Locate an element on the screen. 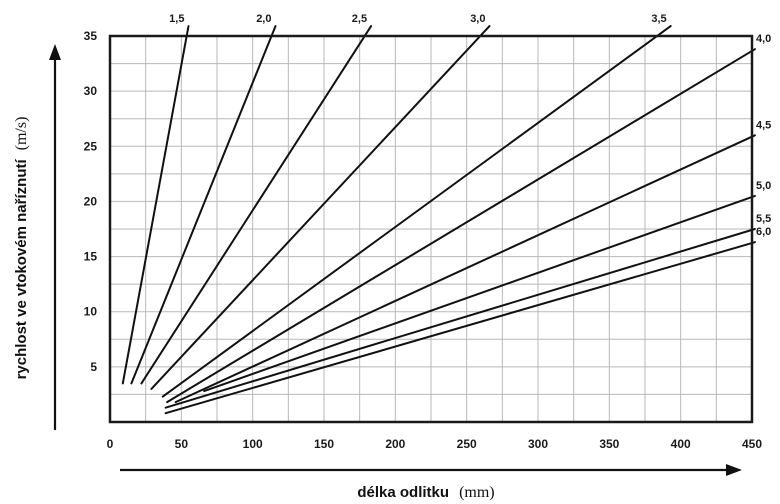  series-label: 2,0 is located at coordinates (263, 19).